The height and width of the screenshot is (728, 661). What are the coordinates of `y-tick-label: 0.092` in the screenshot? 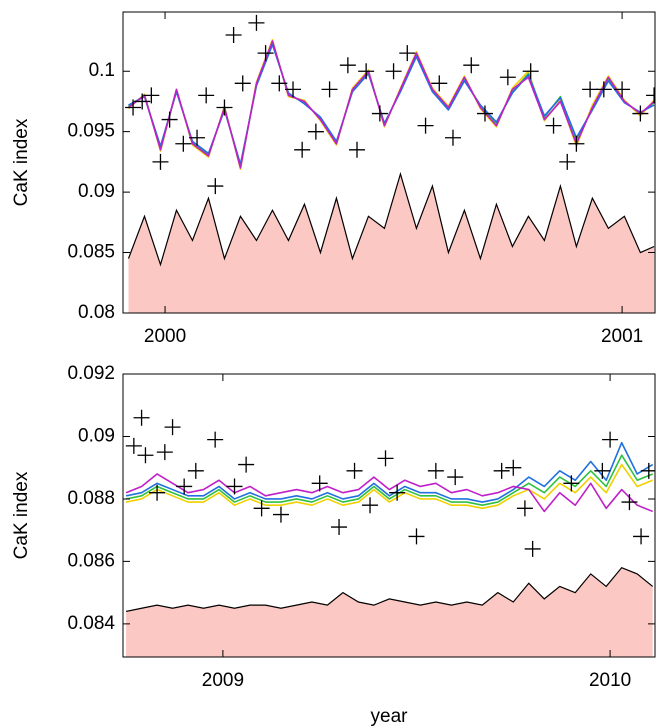 It's located at (91, 373).